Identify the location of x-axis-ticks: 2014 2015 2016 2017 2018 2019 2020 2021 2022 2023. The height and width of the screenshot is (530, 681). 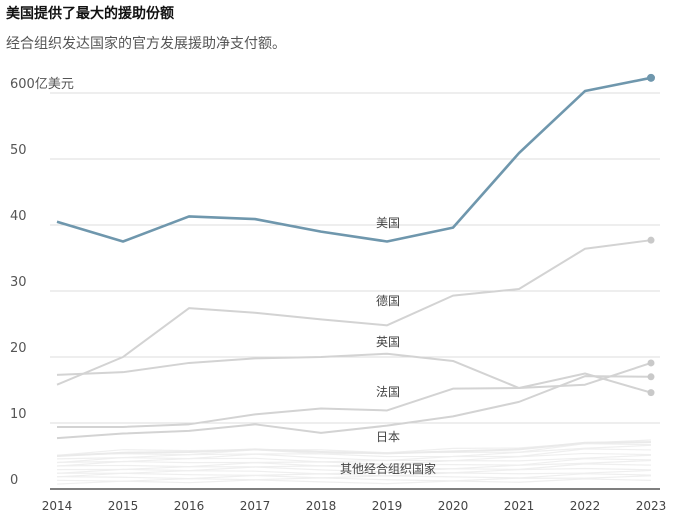
(354, 506).